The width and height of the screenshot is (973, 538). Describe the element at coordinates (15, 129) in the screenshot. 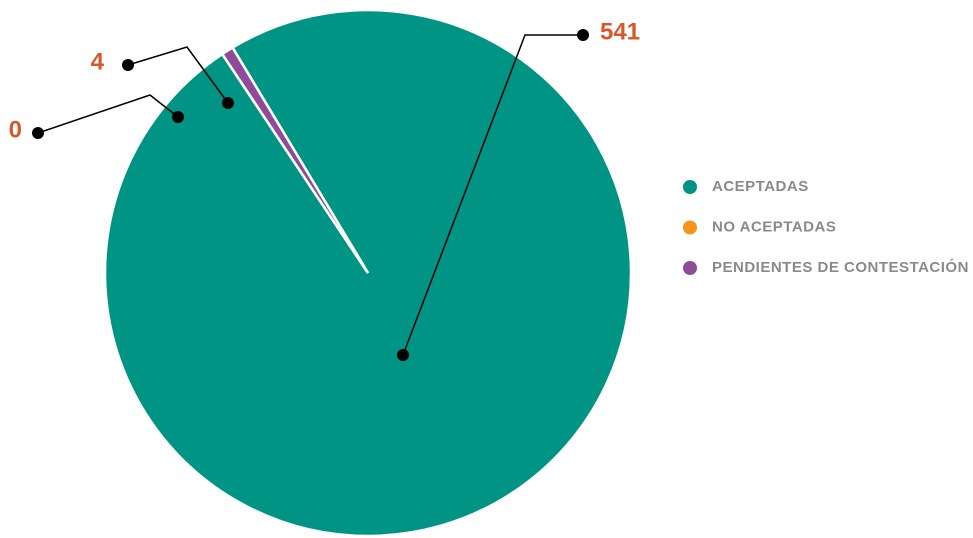

I see `data-label: 0` at that location.